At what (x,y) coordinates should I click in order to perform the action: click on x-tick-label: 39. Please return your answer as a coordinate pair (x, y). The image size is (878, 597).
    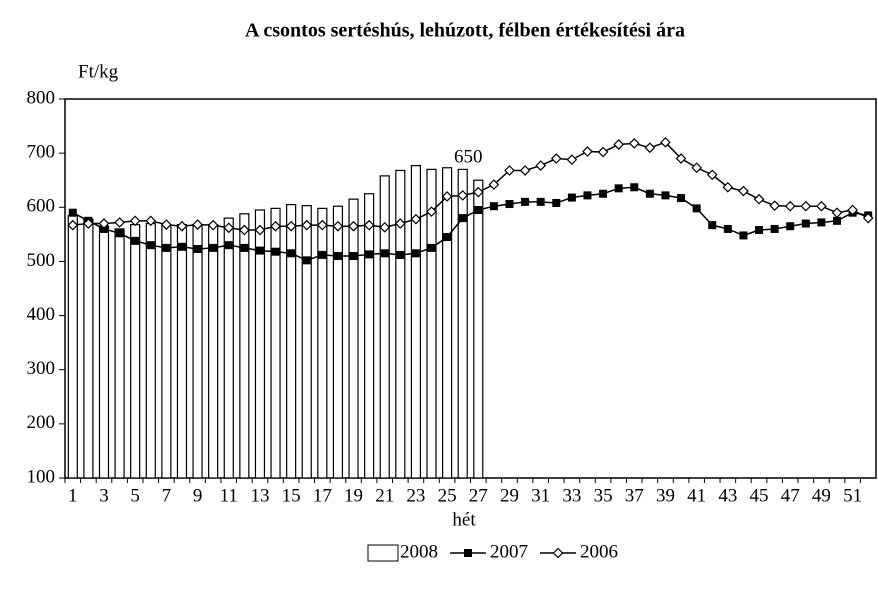
    Looking at the image, I should click on (665, 495).